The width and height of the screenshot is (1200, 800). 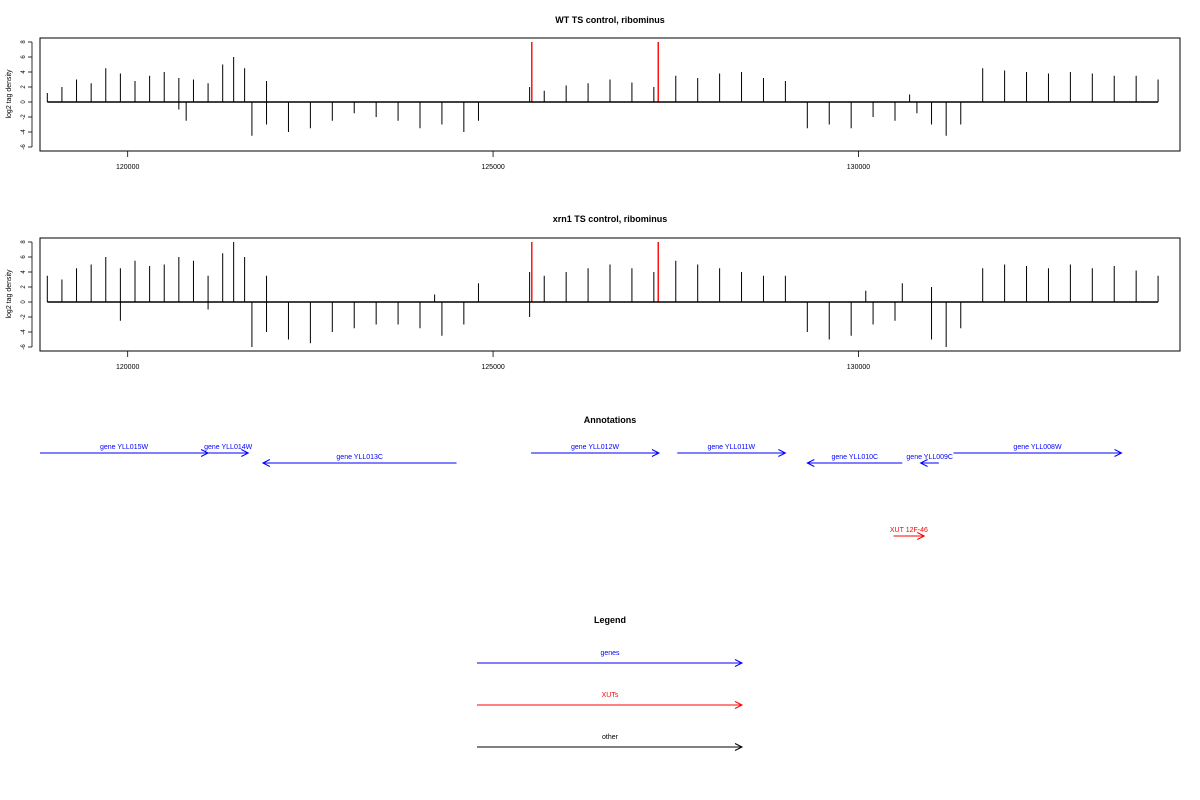 I want to click on xrn1-density-bars, so click(x=602, y=294).